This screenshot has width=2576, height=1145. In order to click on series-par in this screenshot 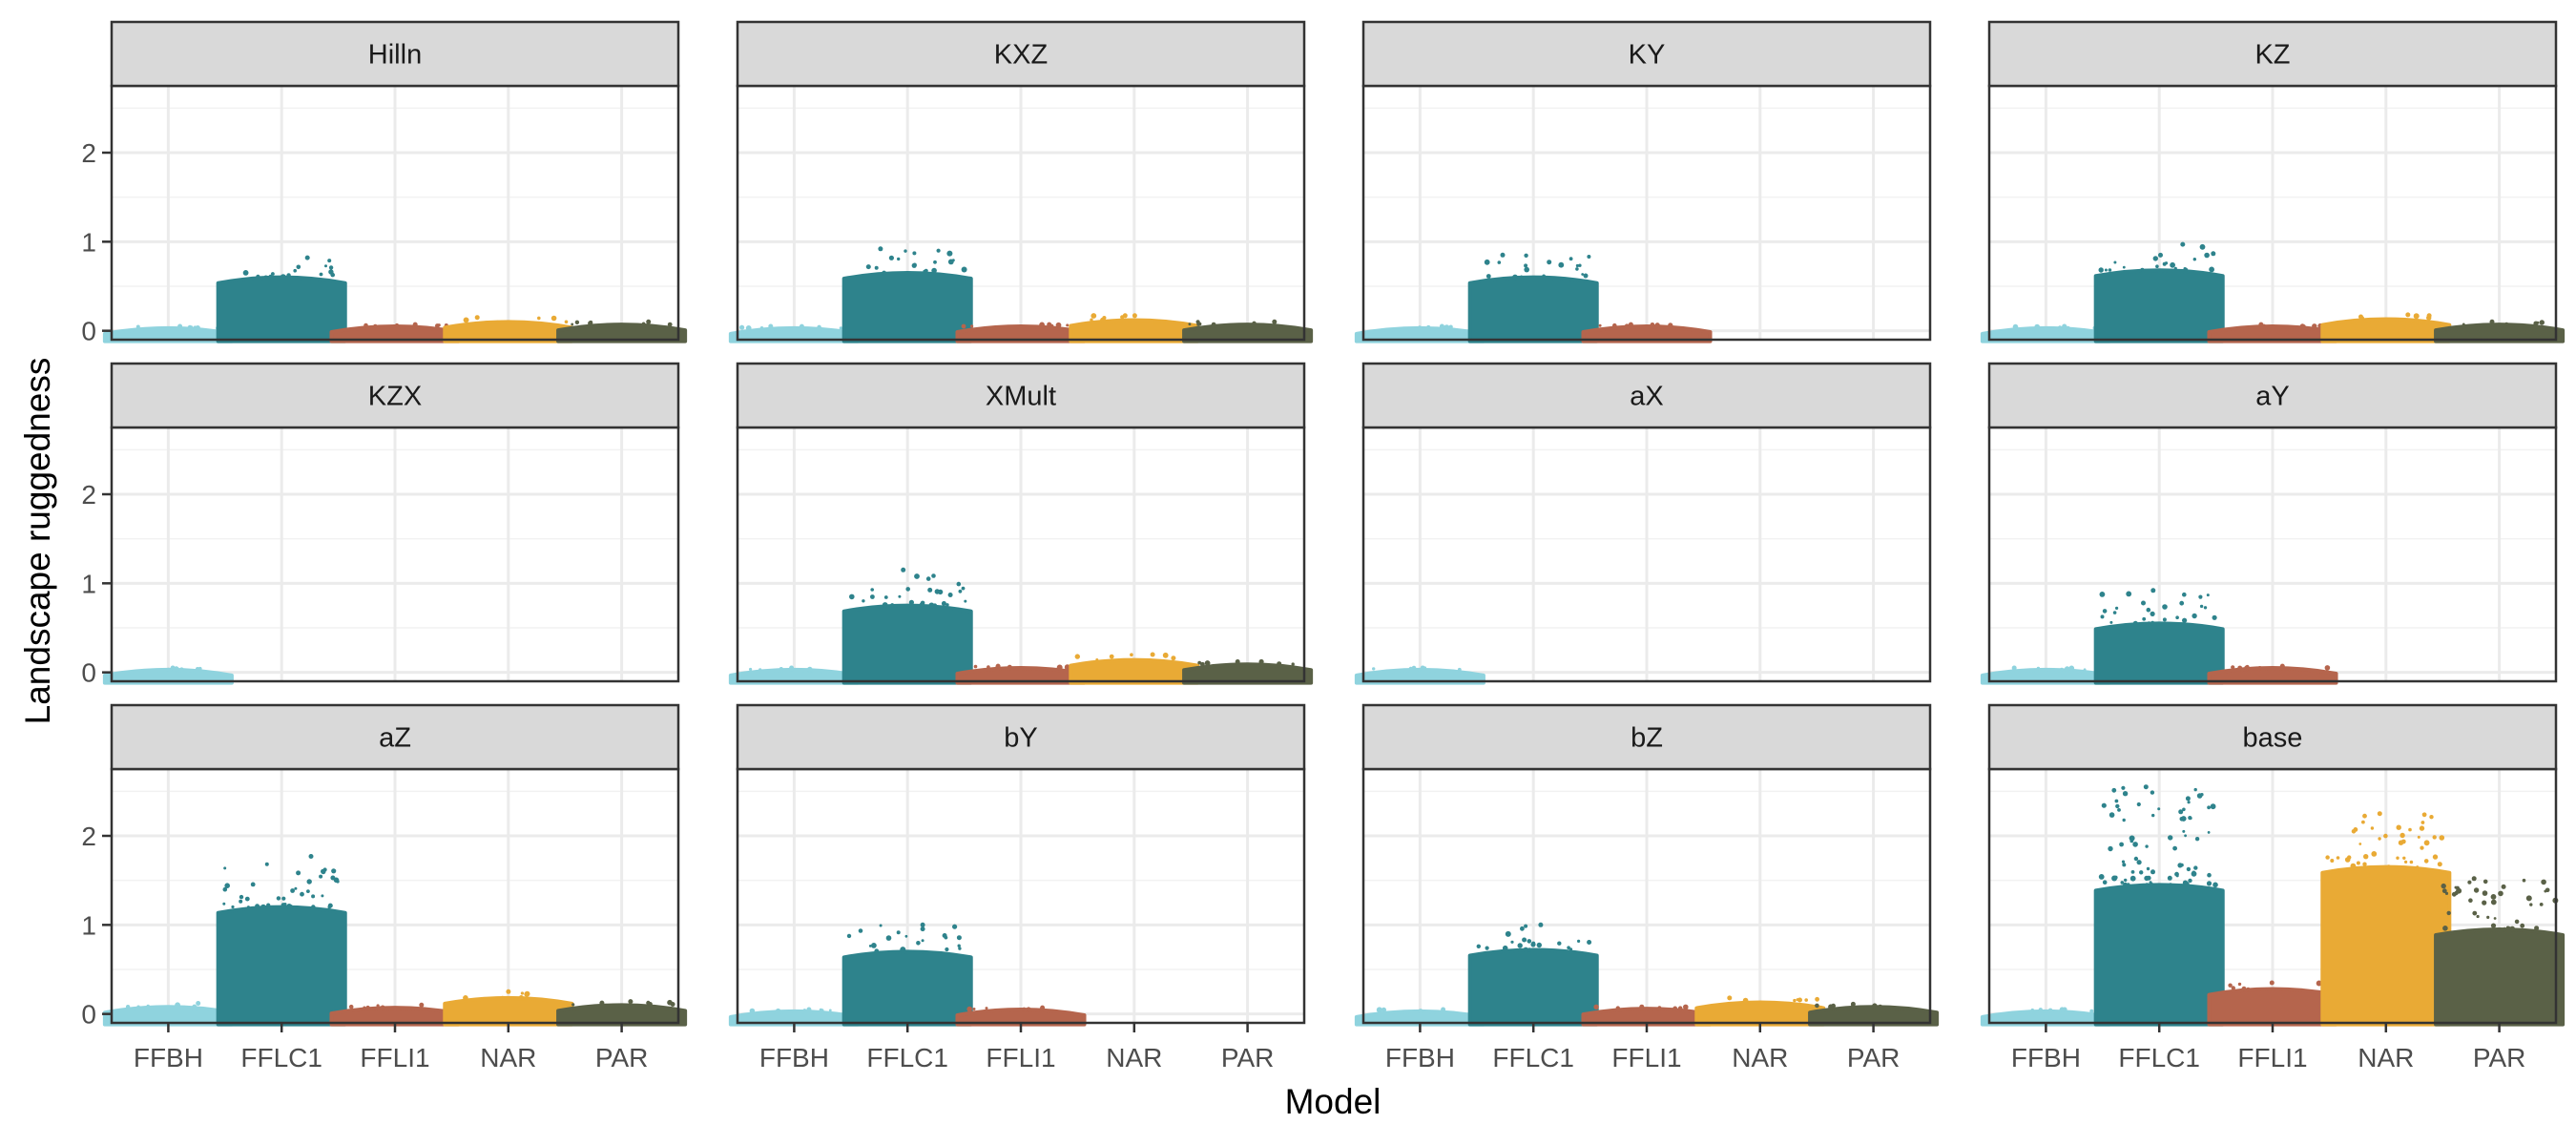, I will do `click(622, 1013)`.